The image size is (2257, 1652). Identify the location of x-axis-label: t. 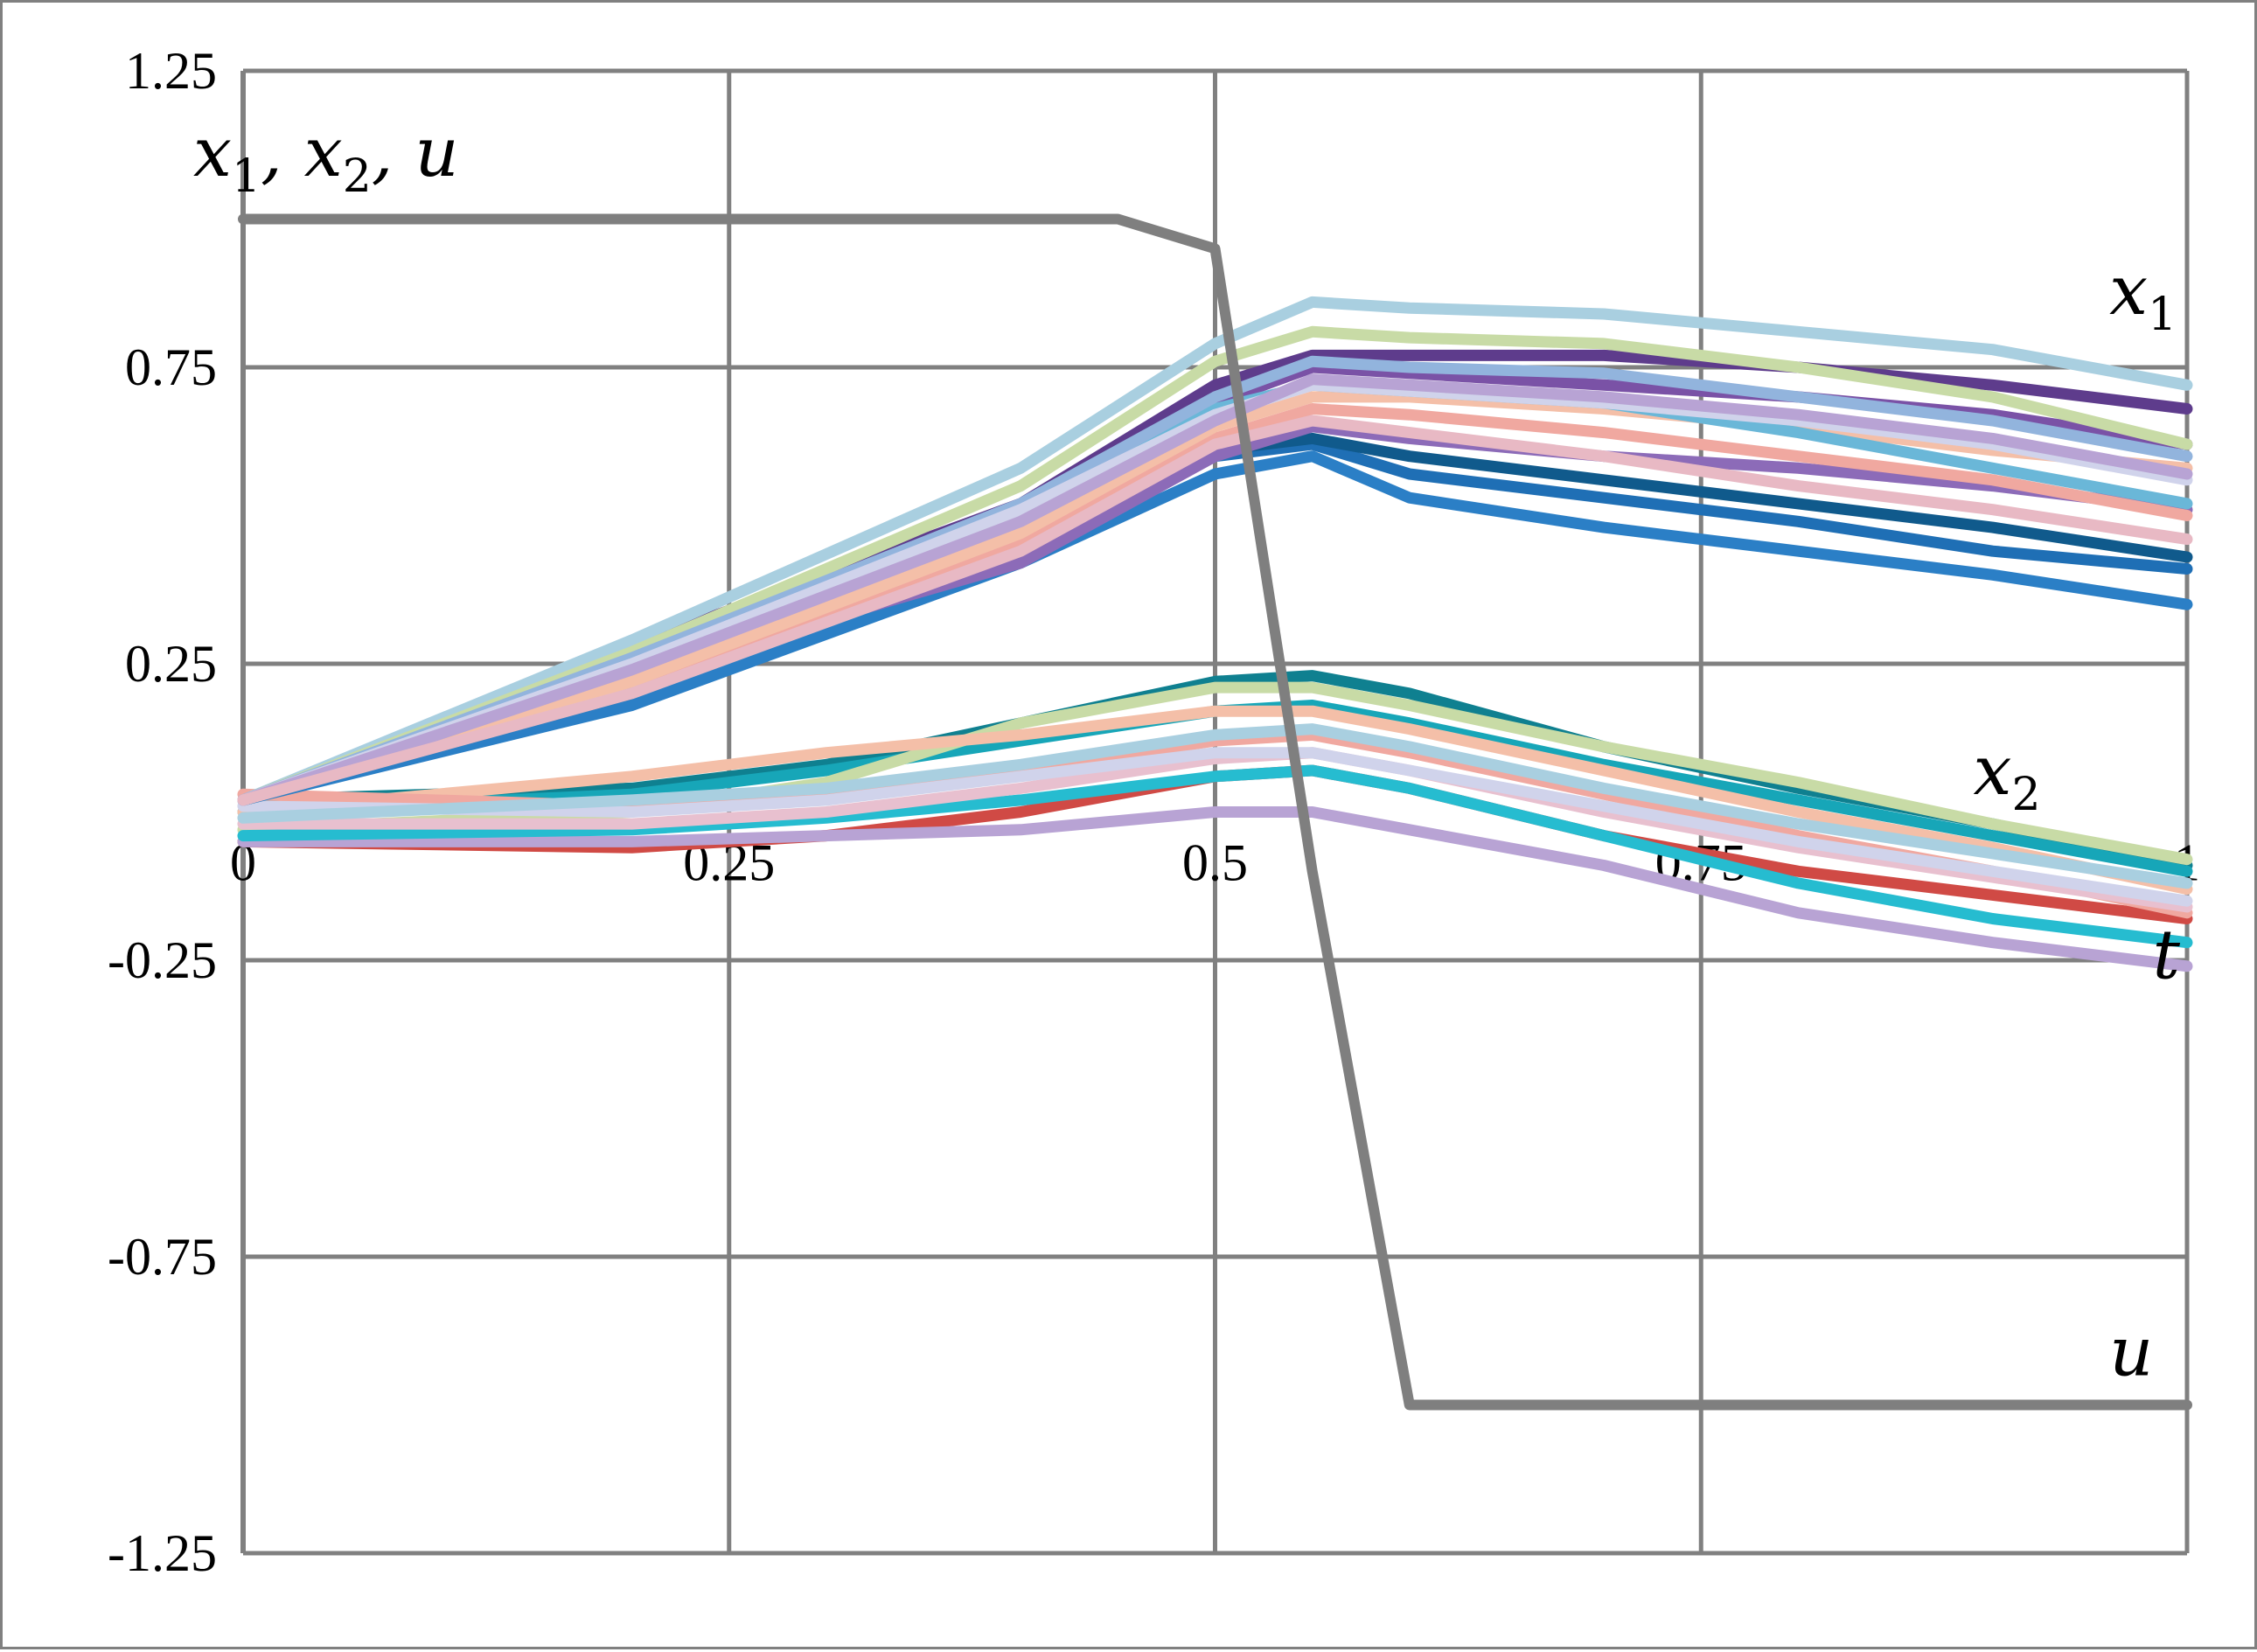
(2167, 956).